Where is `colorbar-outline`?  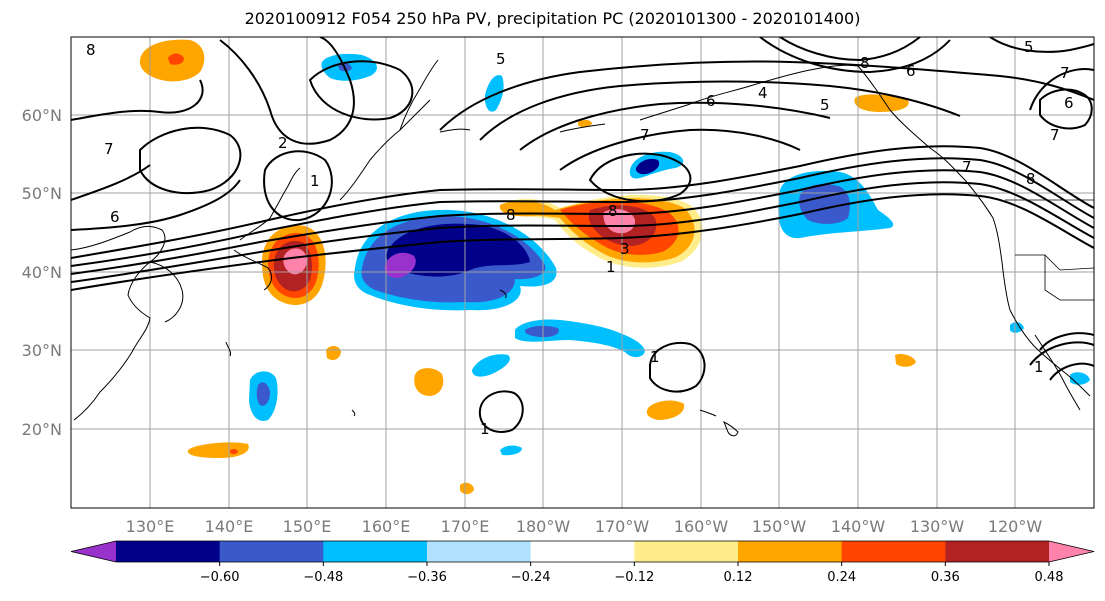
colorbar-outline is located at coordinates (582, 551).